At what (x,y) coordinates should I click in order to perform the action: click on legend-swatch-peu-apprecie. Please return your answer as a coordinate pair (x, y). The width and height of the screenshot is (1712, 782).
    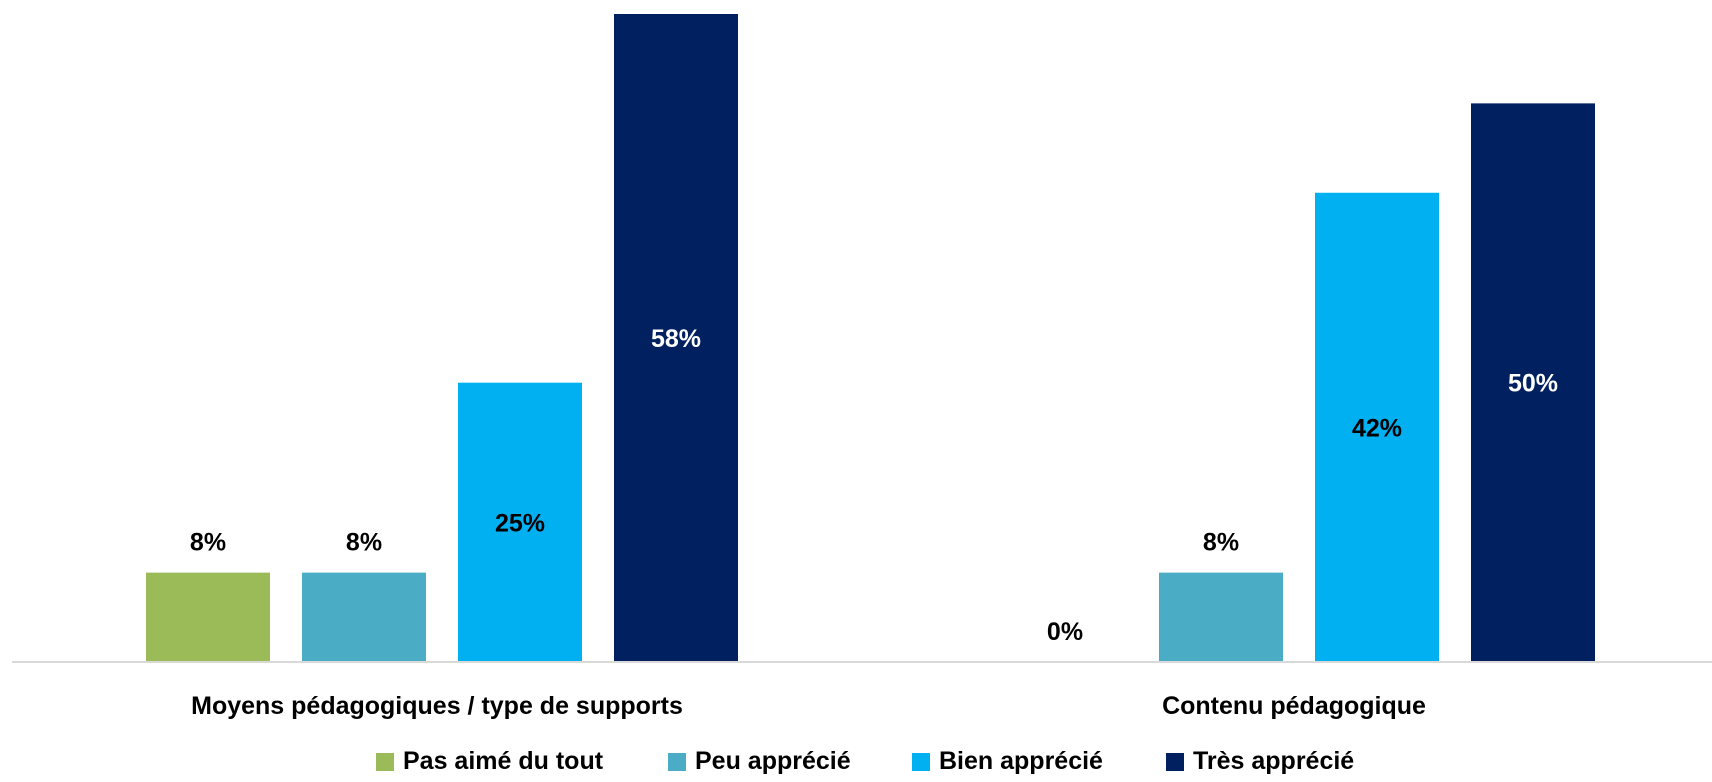
    Looking at the image, I should click on (677, 762).